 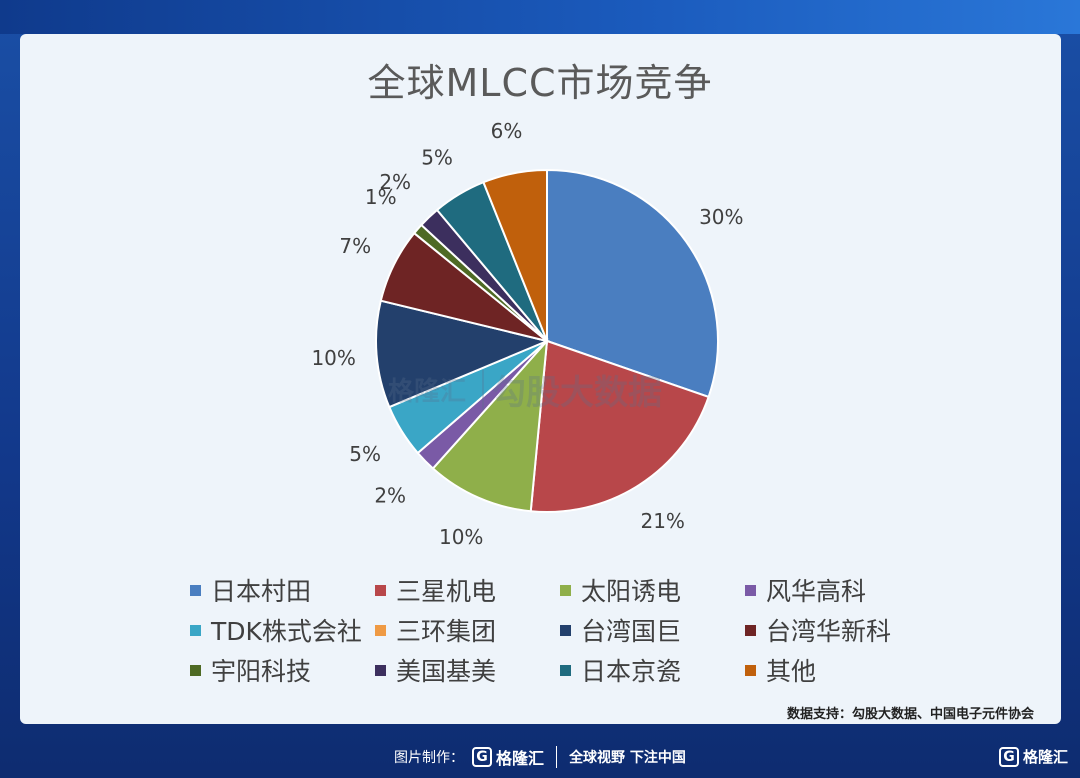 What do you see at coordinates (577, 393) in the screenshot?
I see `watermark-text: 勾股大数据` at bounding box center [577, 393].